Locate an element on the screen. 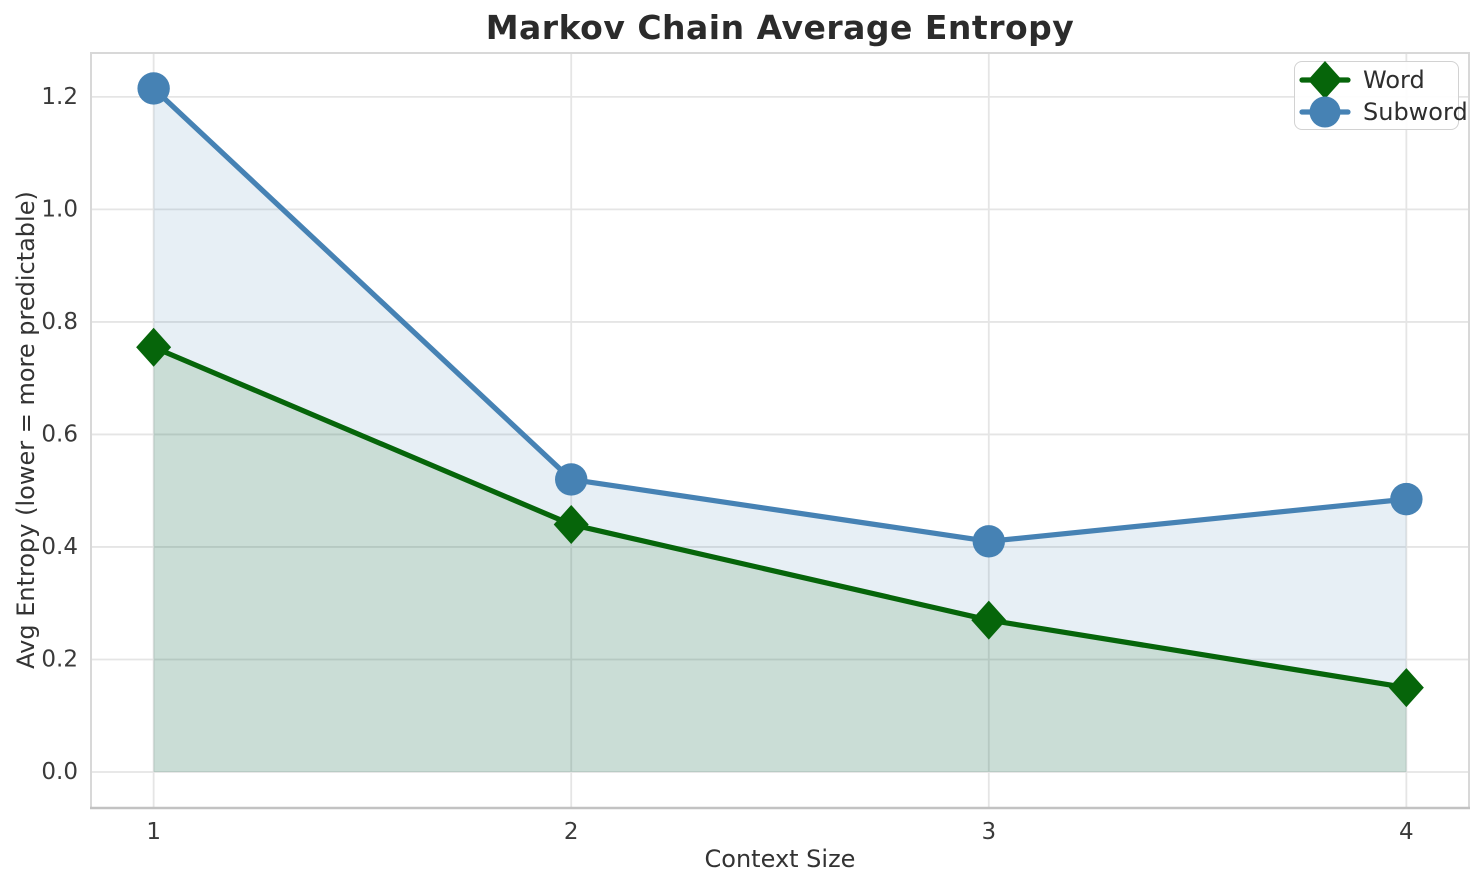  legend: Word Subword is located at coordinates (1381, 95).